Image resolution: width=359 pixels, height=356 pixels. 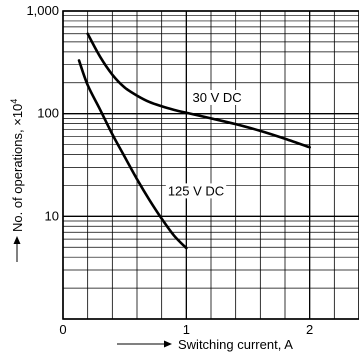 What do you see at coordinates (48, 113) in the screenshot?
I see `y-tick-label: 100` at bounding box center [48, 113].